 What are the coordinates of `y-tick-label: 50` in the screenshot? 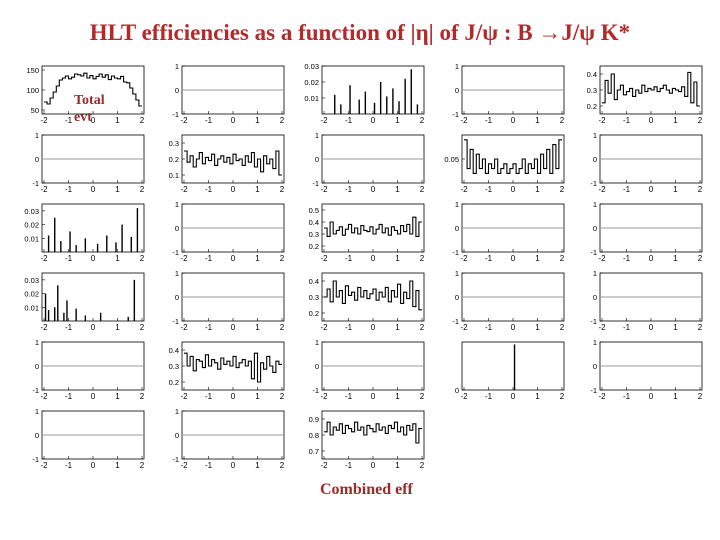 It's located at (35, 110).